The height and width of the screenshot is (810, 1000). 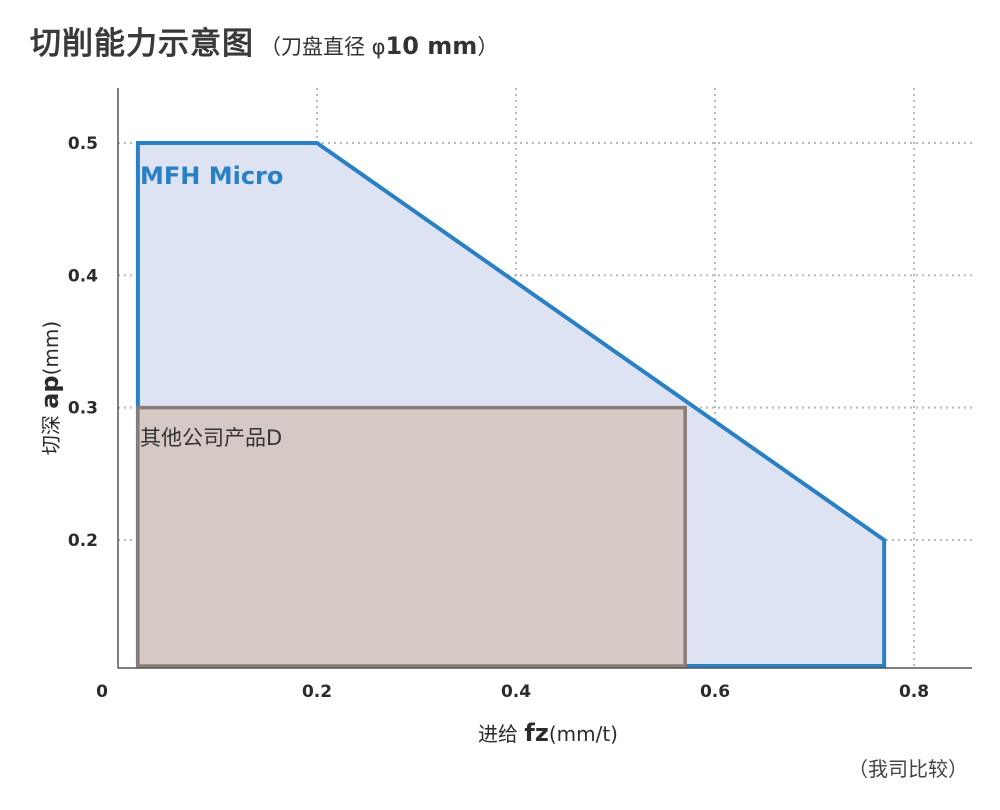 What do you see at coordinates (142, 44) in the screenshot?
I see `chart-title-main: 切削能力示意图` at bounding box center [142, 44].